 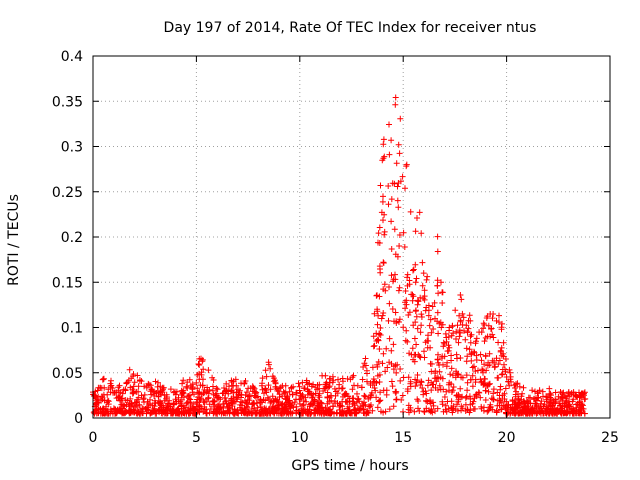 I want to click on y-tick-label: 0.35, so click(x=67, y=102).